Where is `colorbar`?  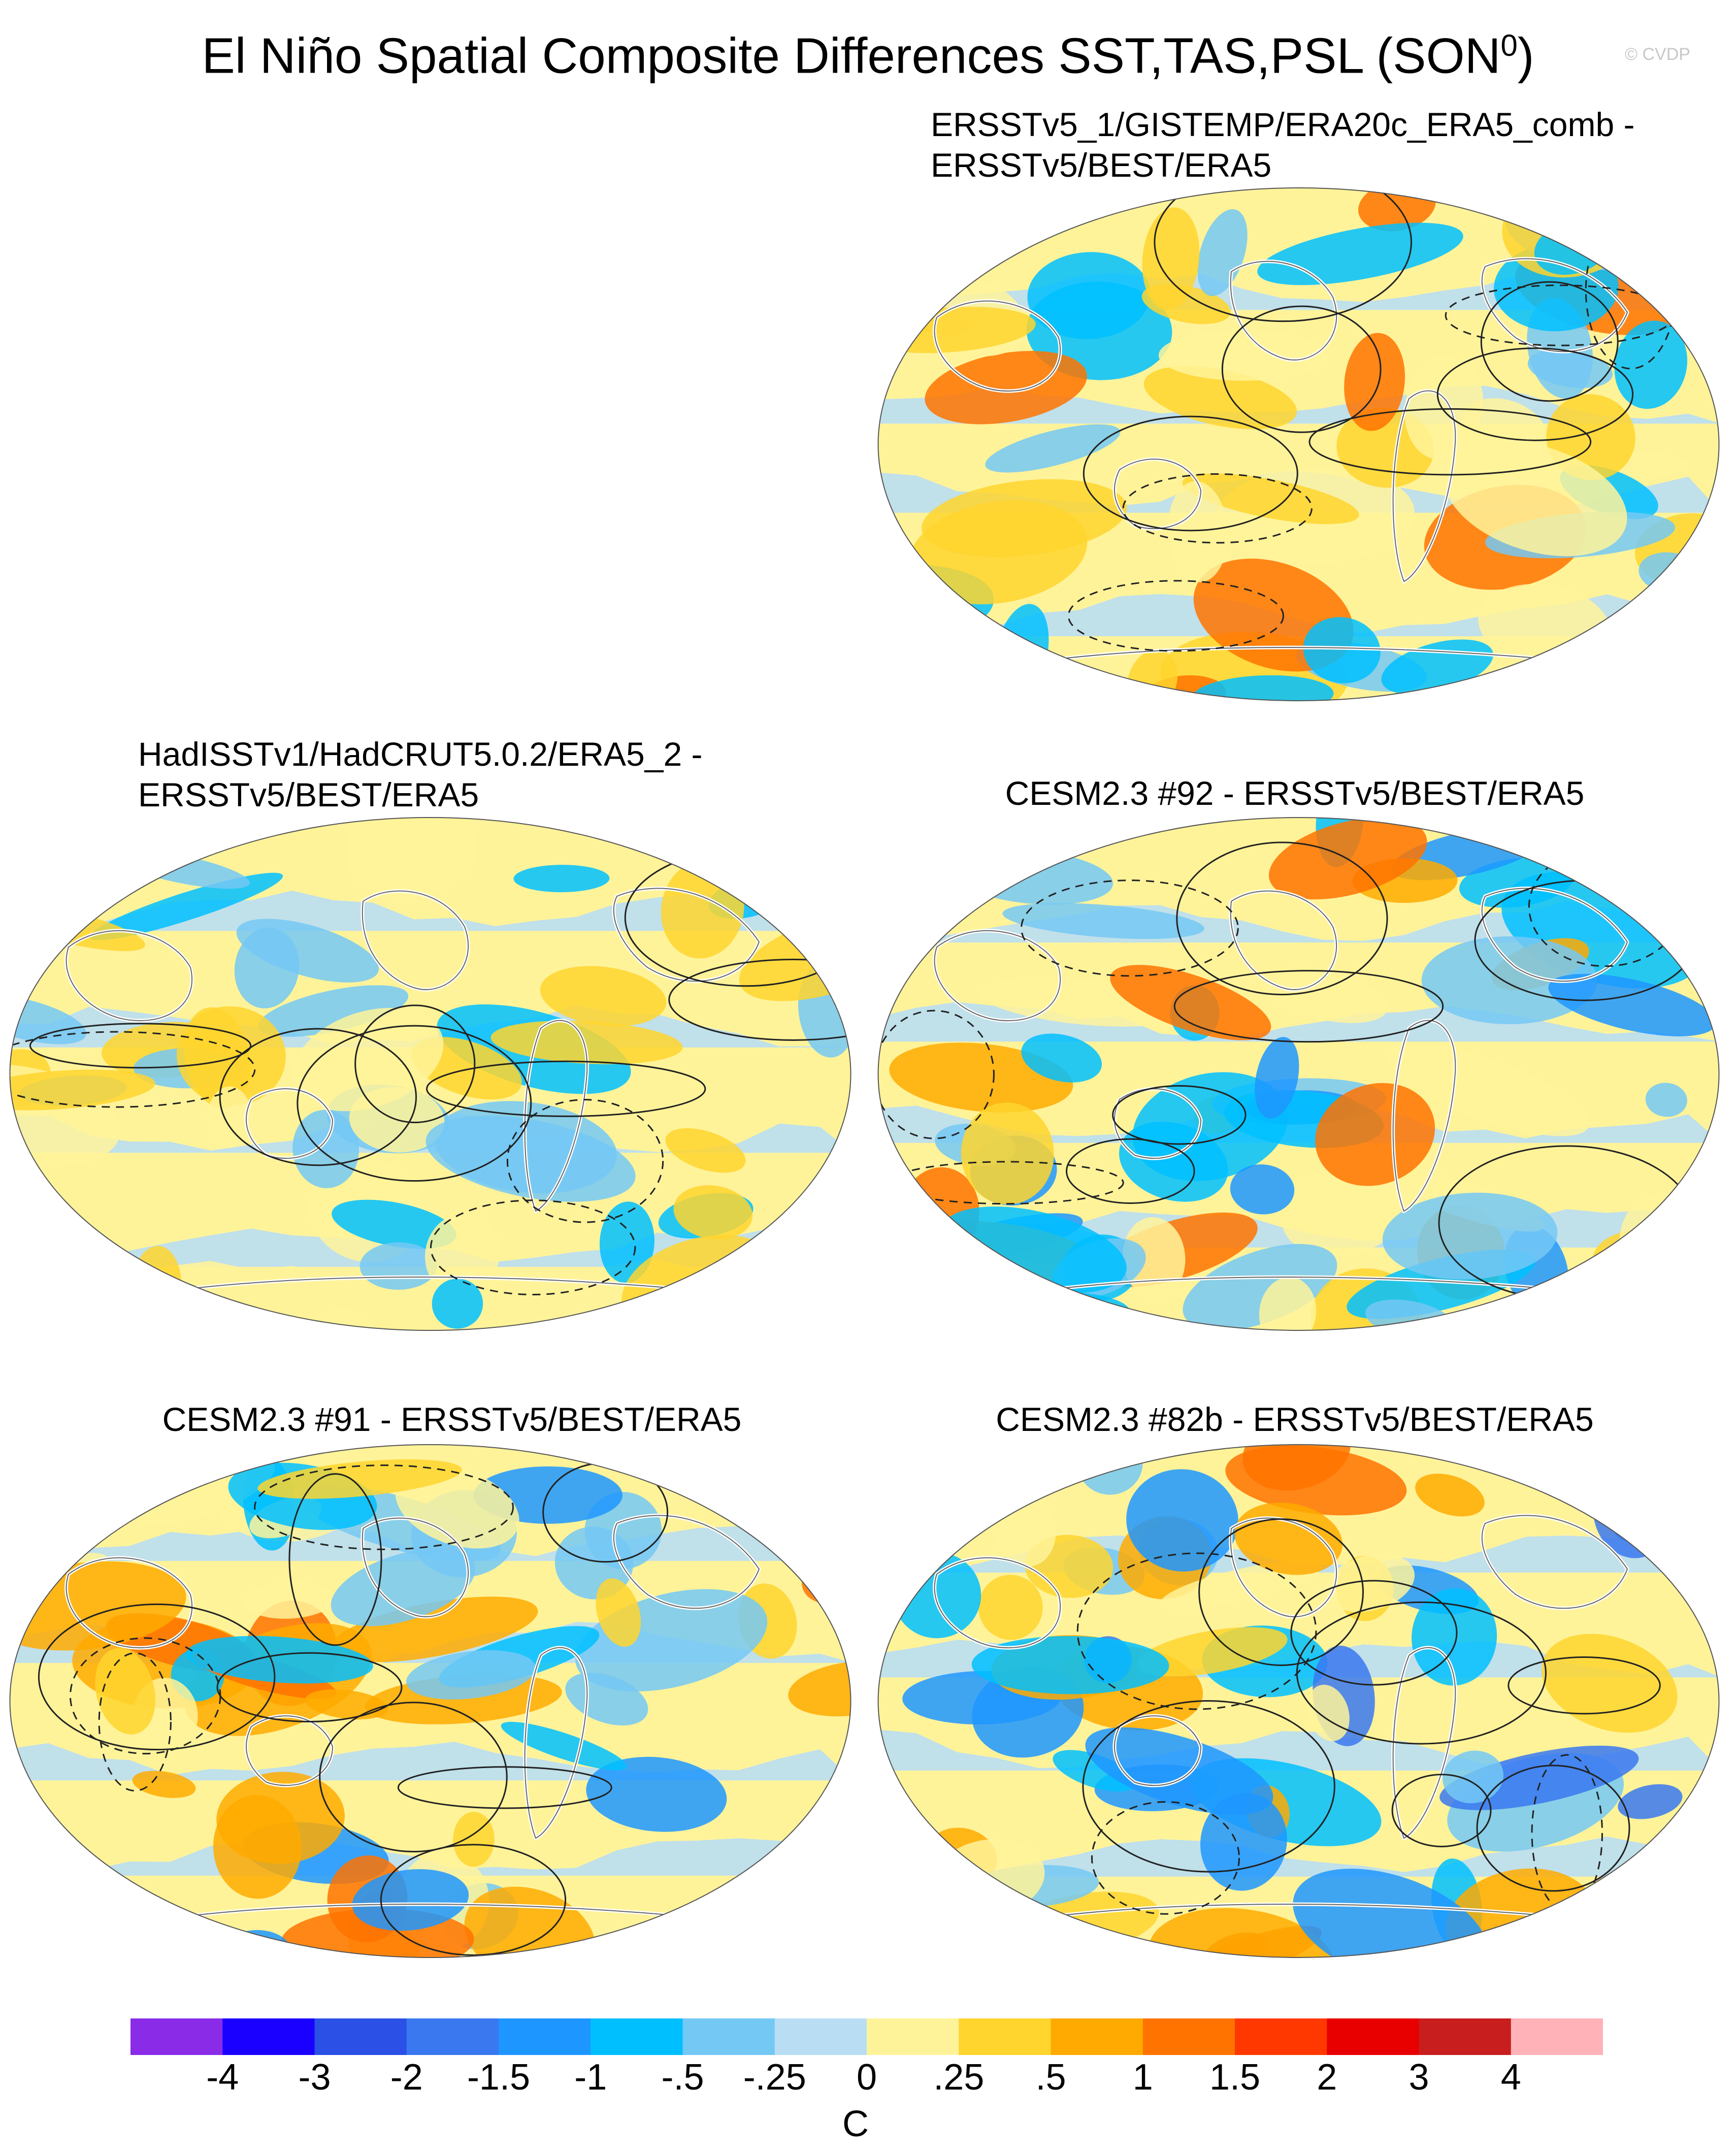 colorbar is located at coordinates (866, 2037).